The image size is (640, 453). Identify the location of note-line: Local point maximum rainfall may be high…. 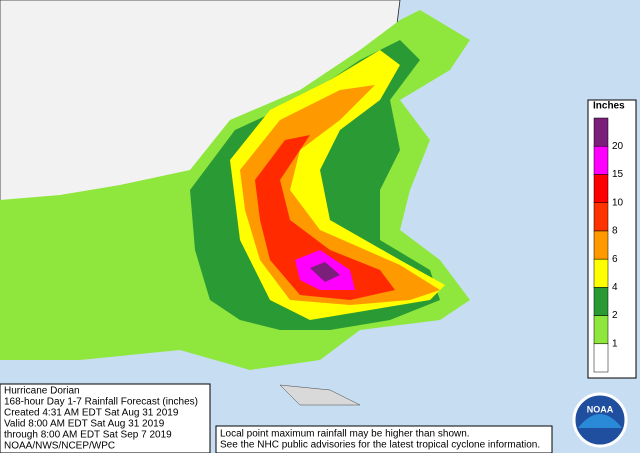
(345, 434).